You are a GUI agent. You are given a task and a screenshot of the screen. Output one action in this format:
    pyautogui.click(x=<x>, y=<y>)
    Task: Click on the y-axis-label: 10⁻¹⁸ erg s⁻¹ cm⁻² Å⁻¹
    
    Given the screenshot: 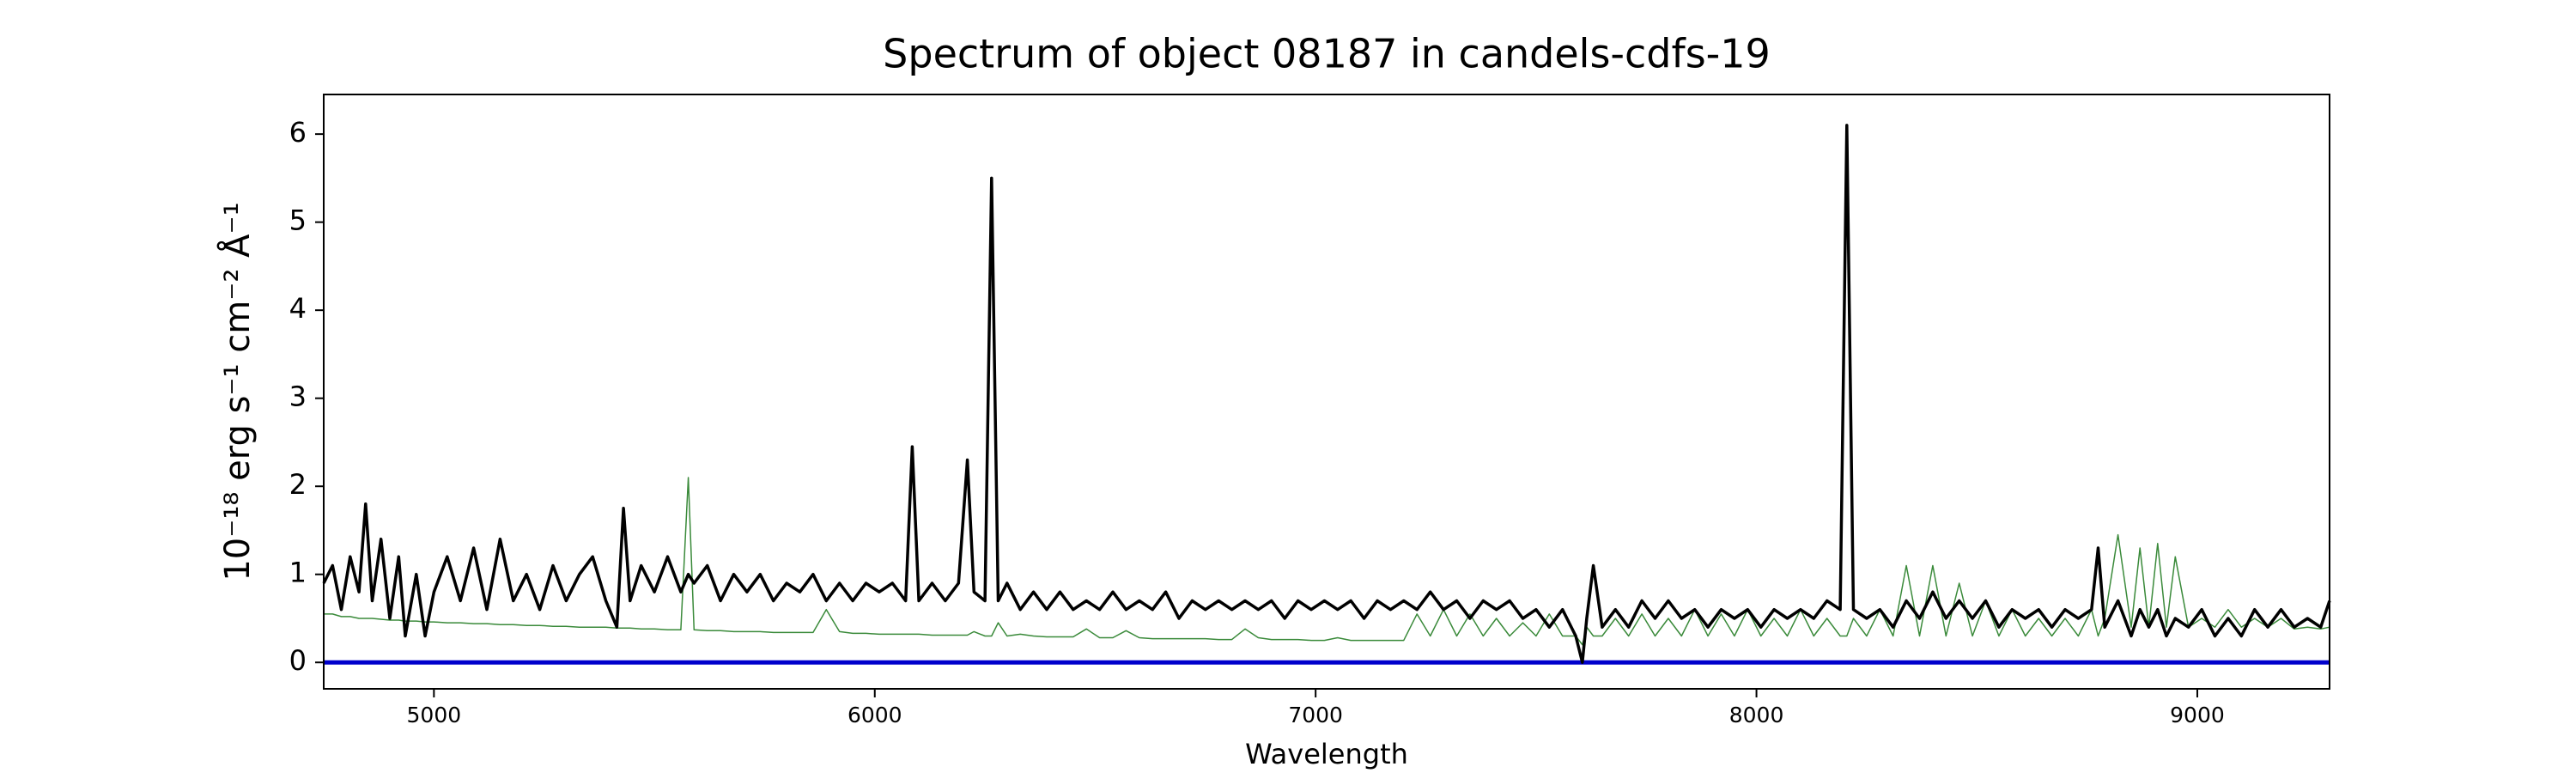 What is the action you would take?
    pyautogui.click(x=237, y=391)
    